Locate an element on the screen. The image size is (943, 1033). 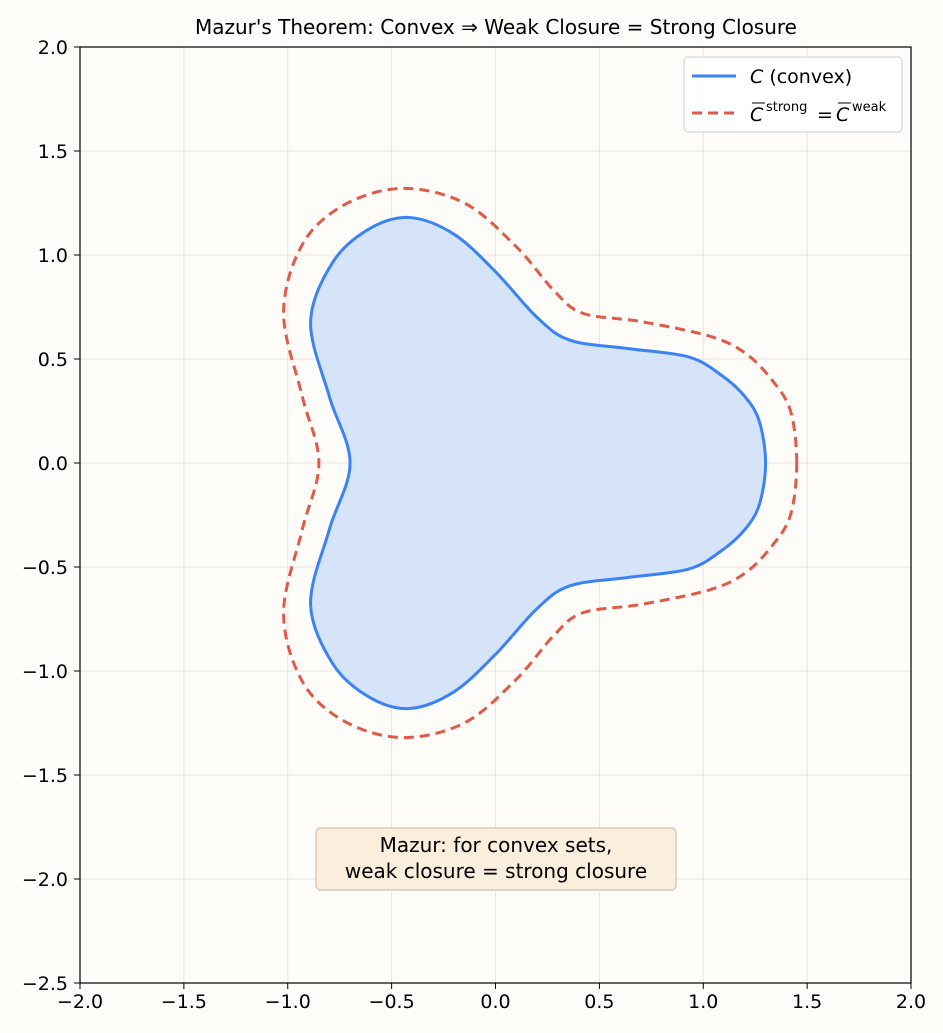
y-tick-label-4: −0.5 is located at coordinates (45, 568).